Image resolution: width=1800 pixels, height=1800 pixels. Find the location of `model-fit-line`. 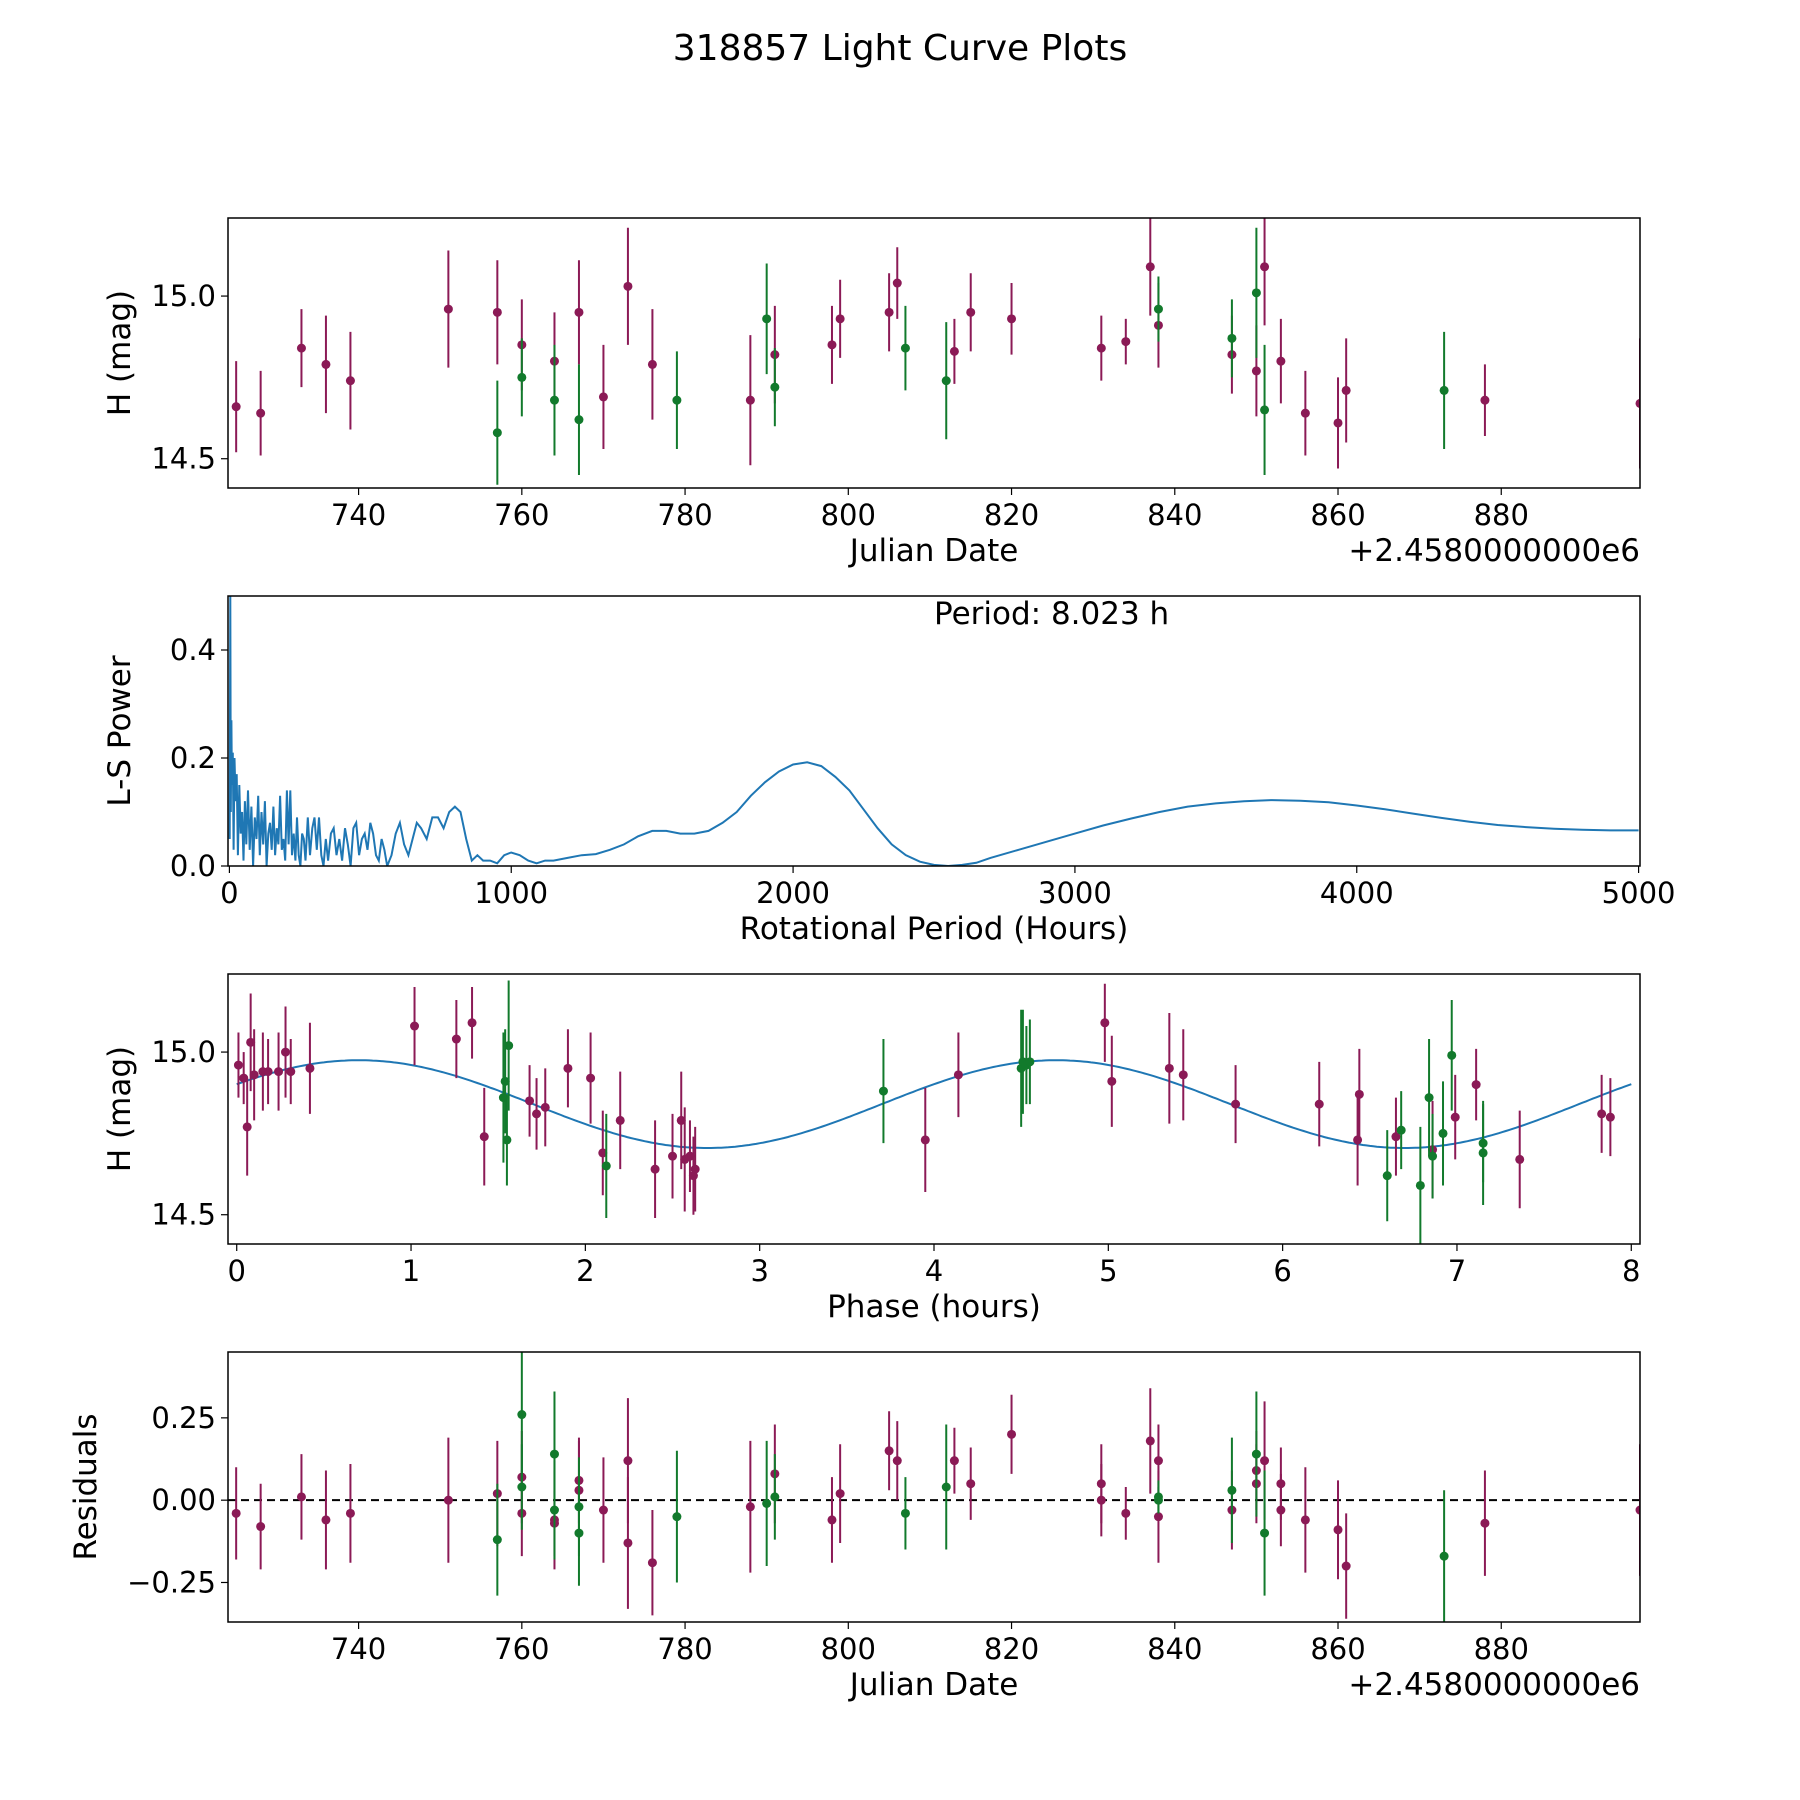

model-fit-line is located at coordinates (934, 1104).